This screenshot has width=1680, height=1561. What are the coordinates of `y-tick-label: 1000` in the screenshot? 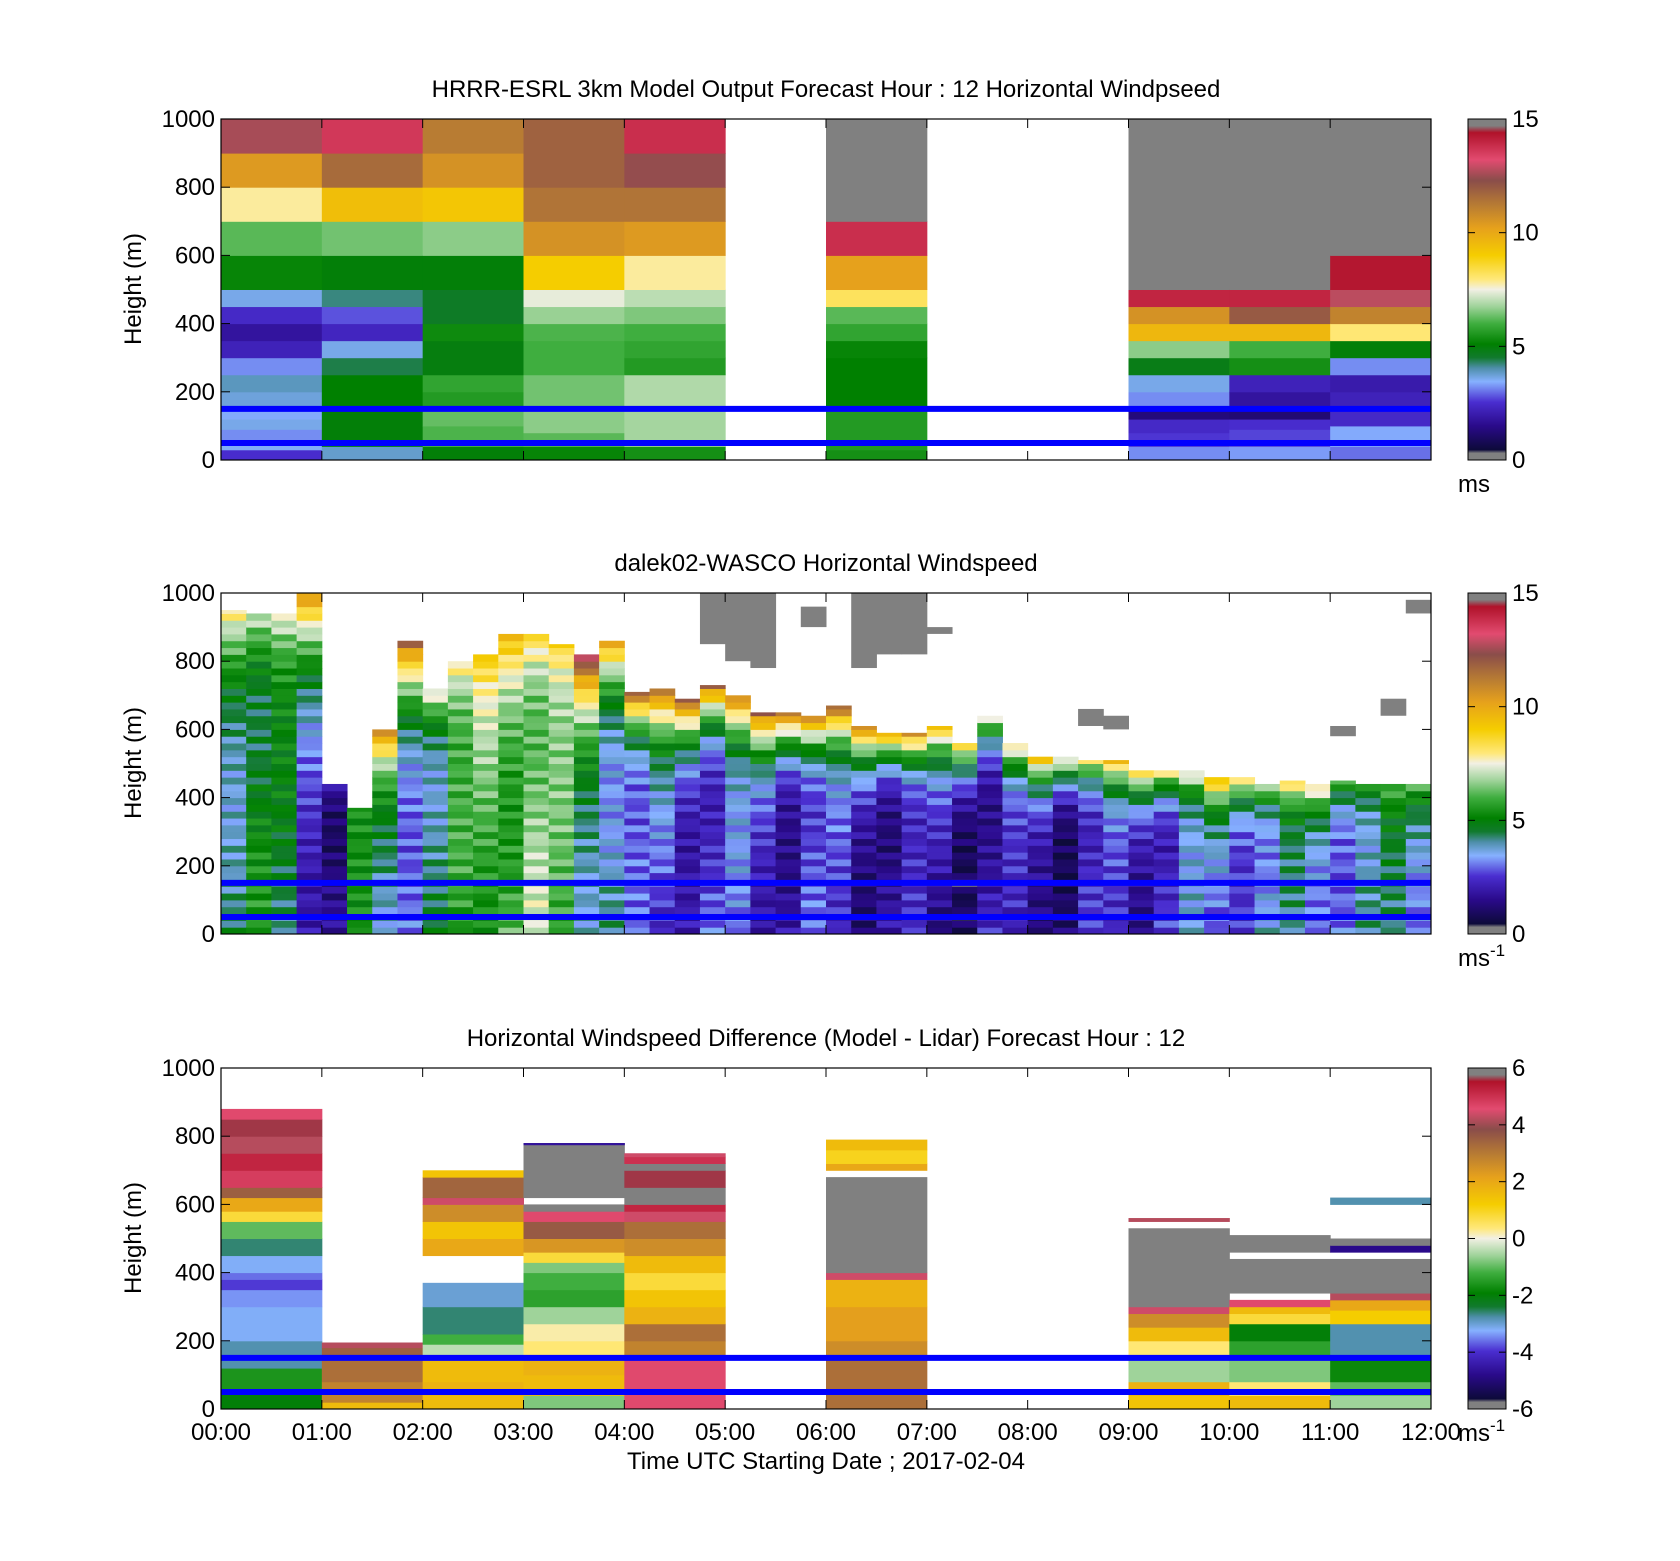 It's located at (188, 593).